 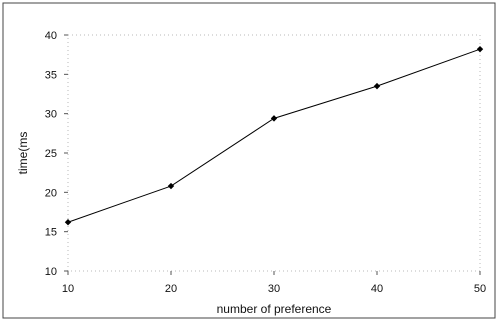 What do you see at coordinates (68, 289) in the screenshot?
I see `x-tick-label: 10` at bounding box center [68, 289].